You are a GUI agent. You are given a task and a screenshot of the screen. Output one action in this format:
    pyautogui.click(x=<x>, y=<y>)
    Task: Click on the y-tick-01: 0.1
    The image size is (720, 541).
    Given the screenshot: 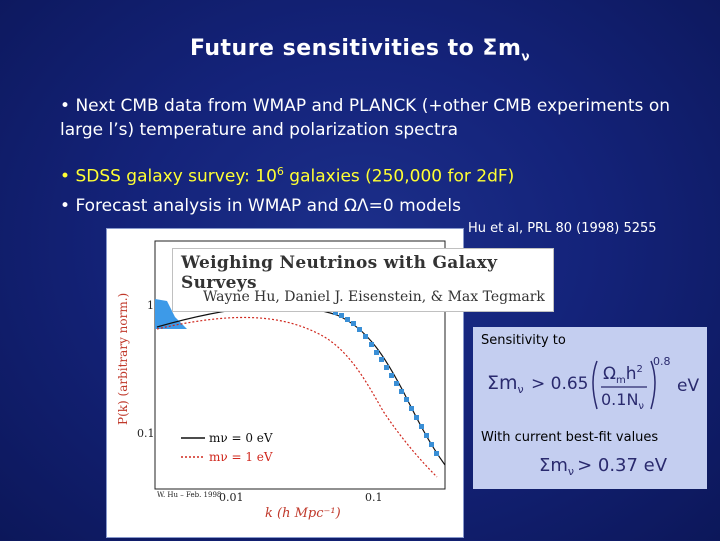 What is the action you would take?
    pyautogui.click(x=146, y=433)
    